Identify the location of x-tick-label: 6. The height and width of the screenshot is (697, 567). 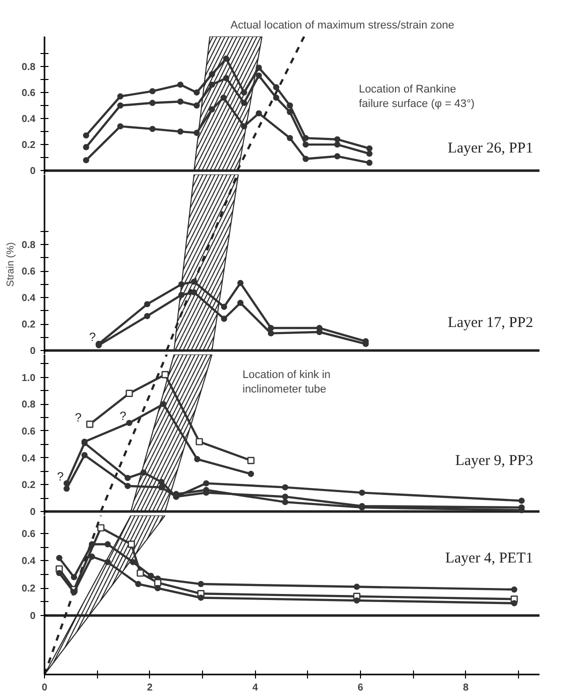
(361, 688).